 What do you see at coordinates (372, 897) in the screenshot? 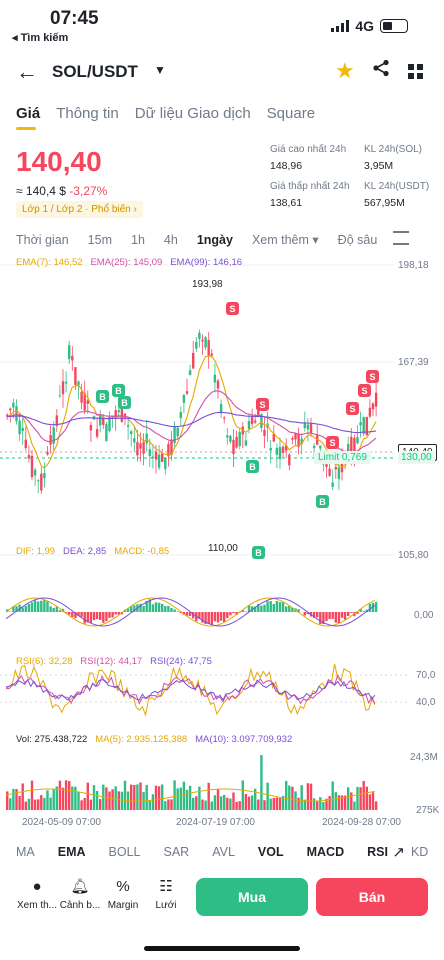
I see `sell-button: Bán` at bounding box center [372, 897].